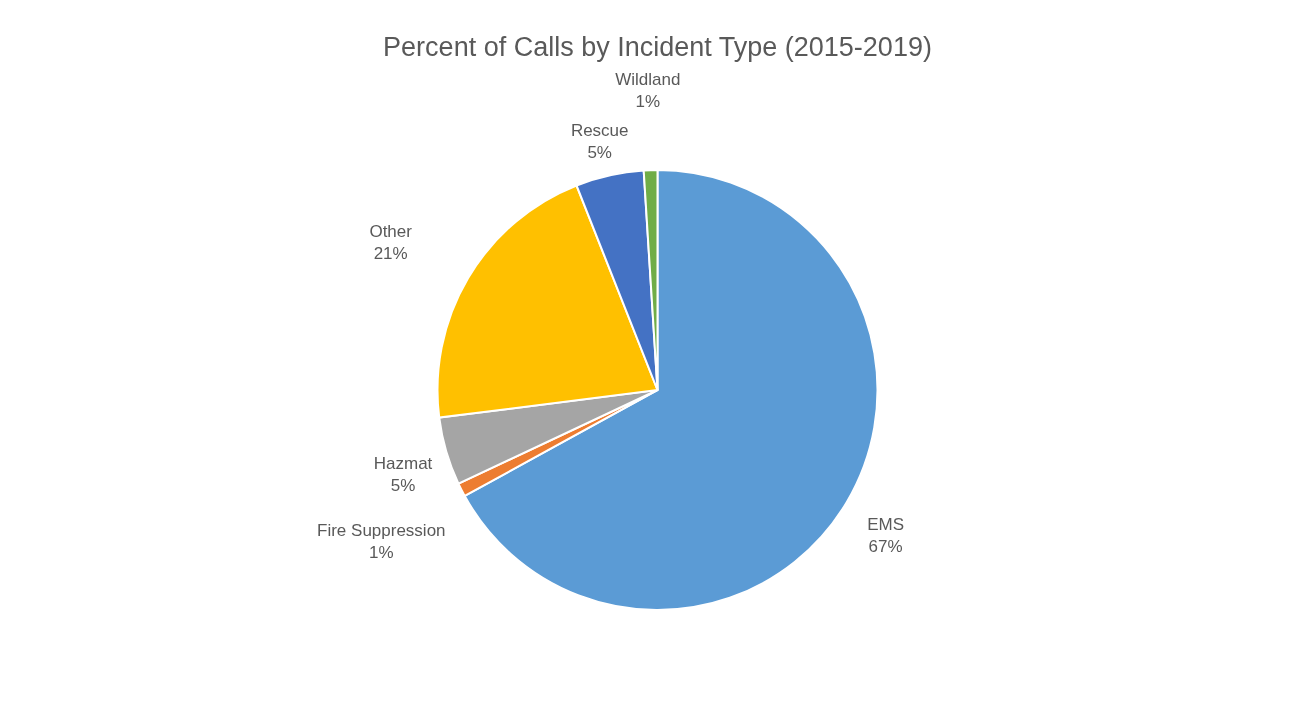 This screenshot has height=723, width=1315. What do you see at coordinates (403, 463) in the screenshot?
I see `slice-label: Hazmat` at bounding box center [403, 463].